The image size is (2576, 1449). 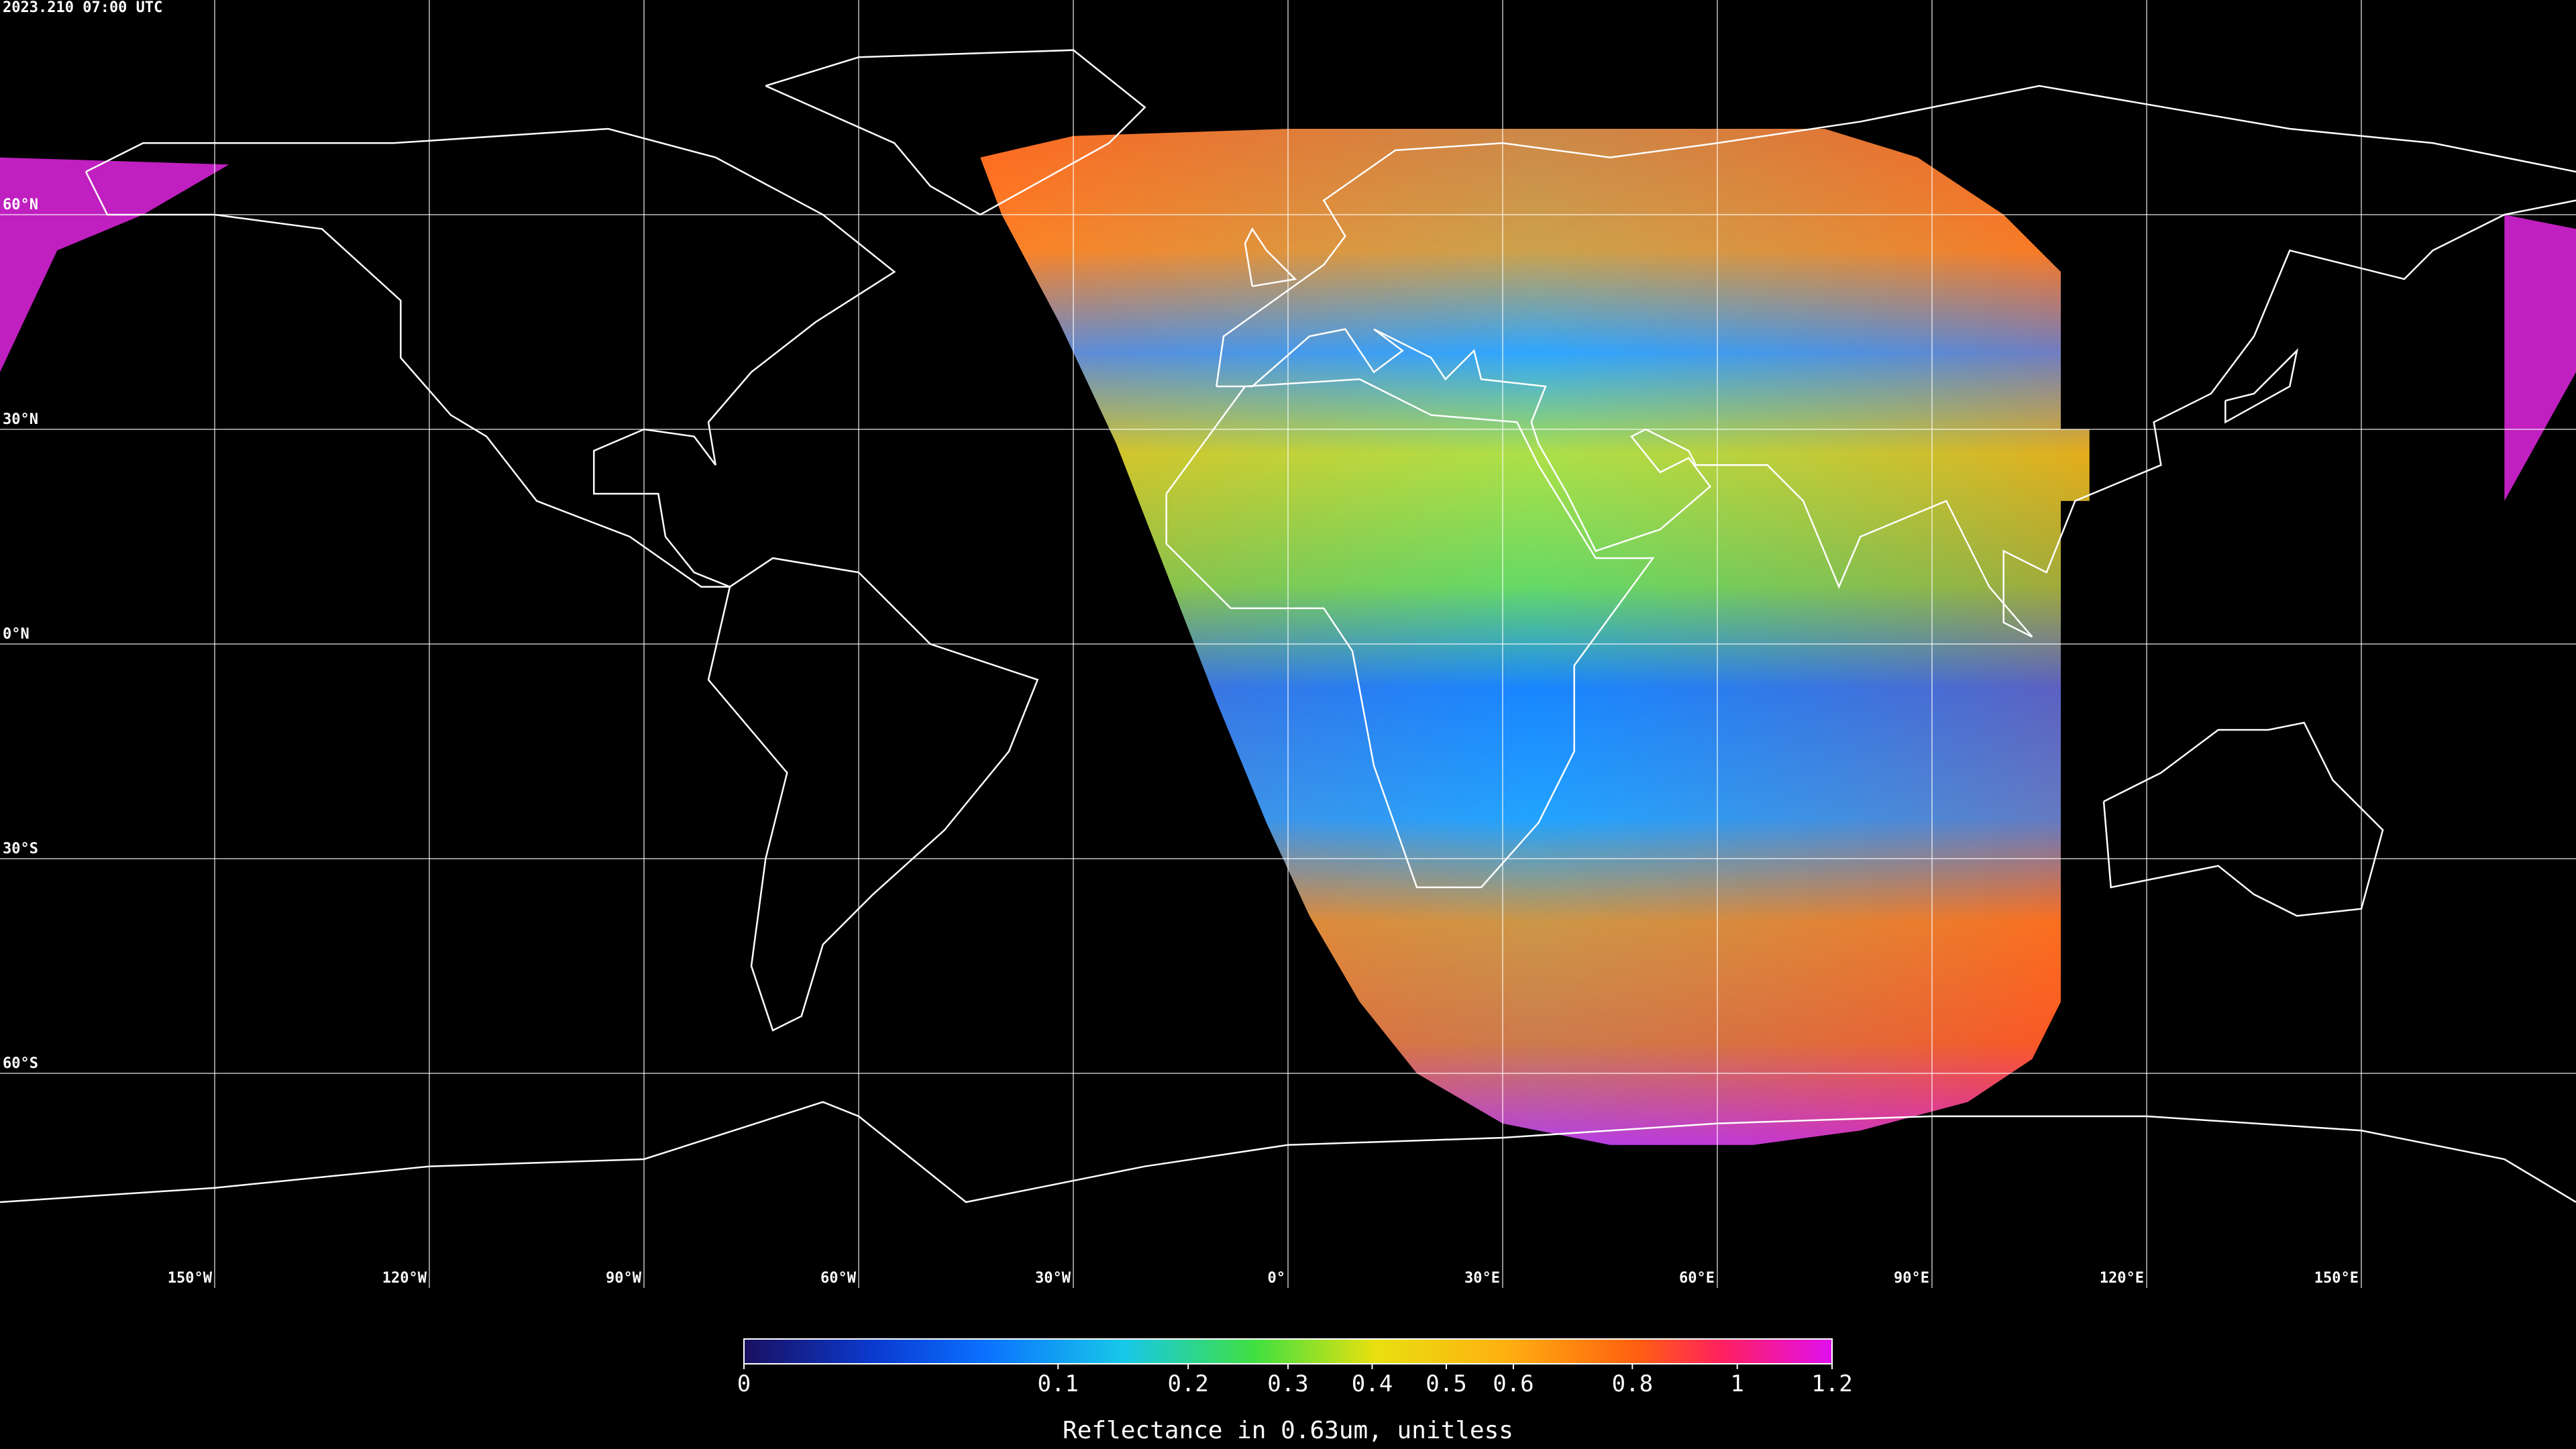 I want to click on longitude-label: 90°W, so click(x=624, y=1278).